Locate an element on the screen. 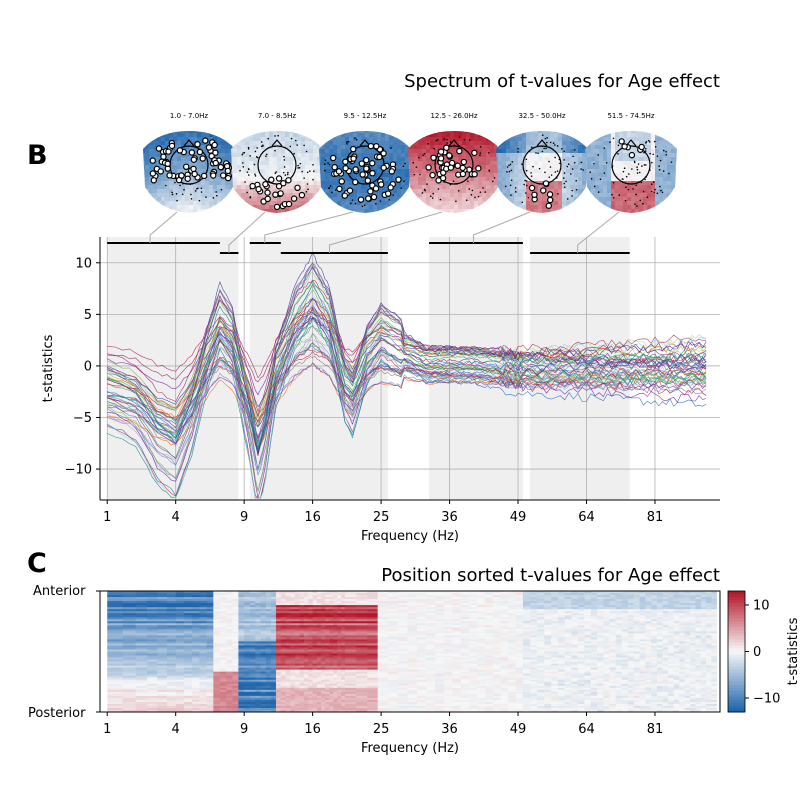 This screenshot has width=800, height=800. panel-c-label: C is located at coordinates (37, 563).